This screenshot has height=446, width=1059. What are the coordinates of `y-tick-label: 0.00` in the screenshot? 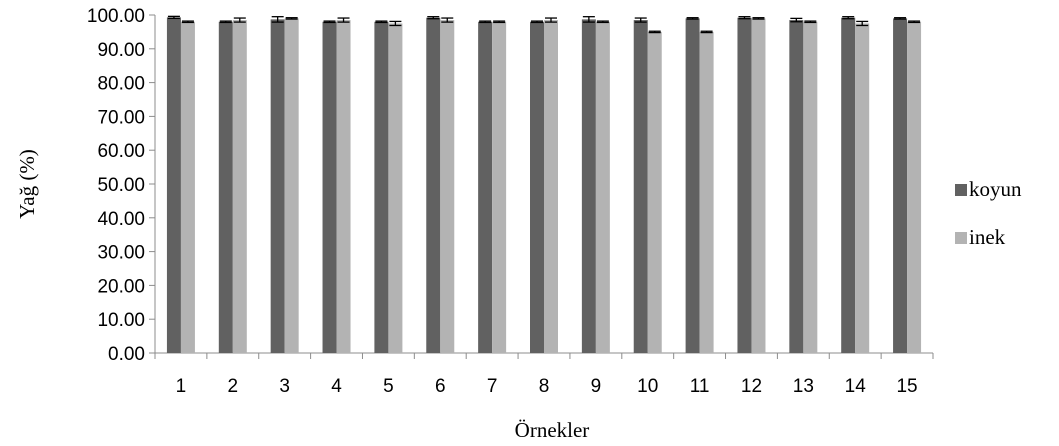 It's located at (126, 354).